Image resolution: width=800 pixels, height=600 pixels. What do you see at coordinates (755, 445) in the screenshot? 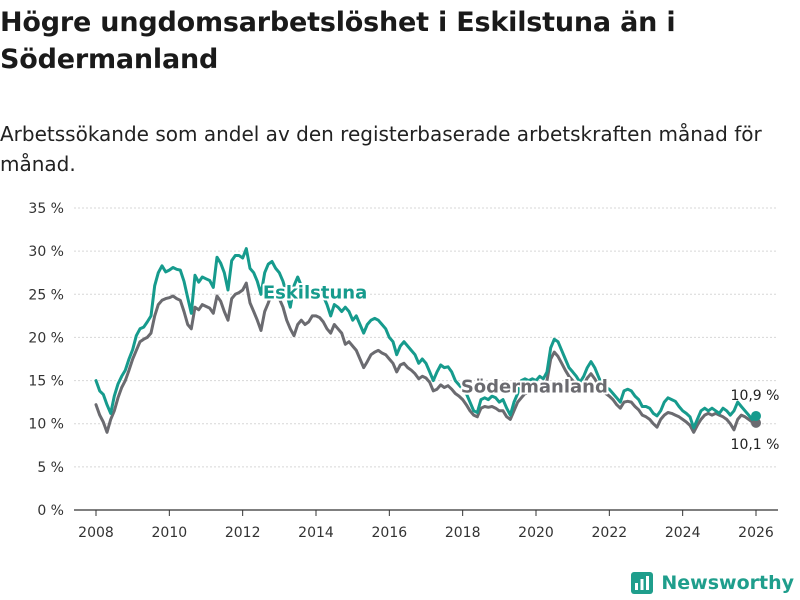
I see `end-label-sodermanland: 10,1 %` at bounding box center [755, 445].